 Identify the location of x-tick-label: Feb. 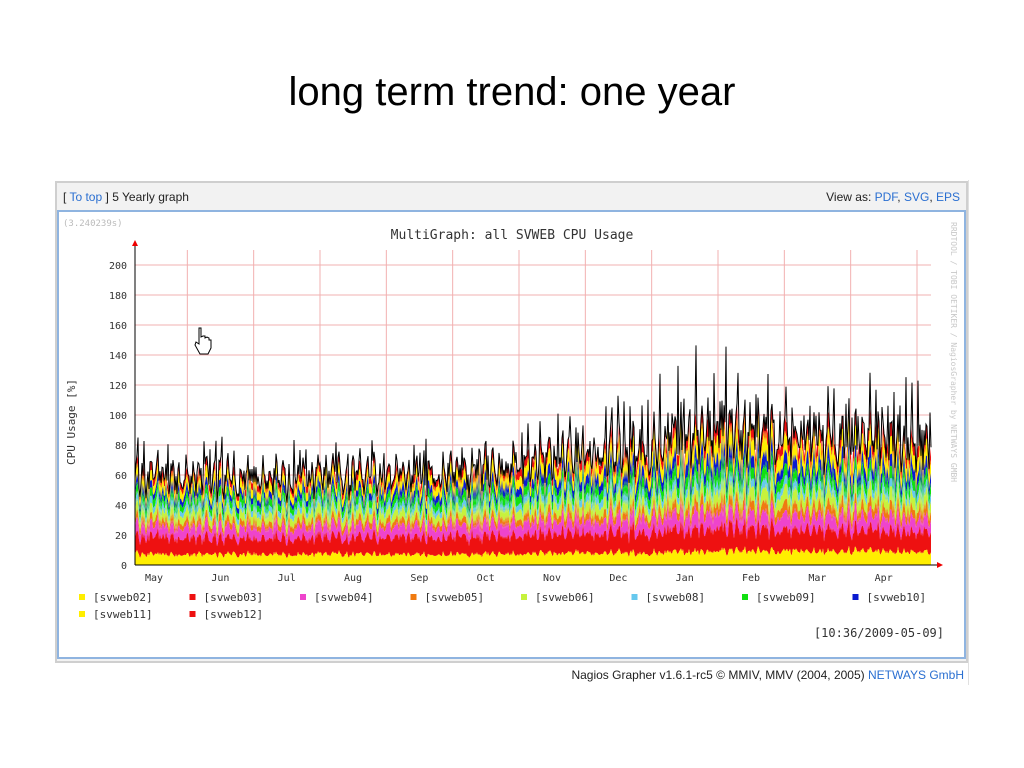
(751, 578).